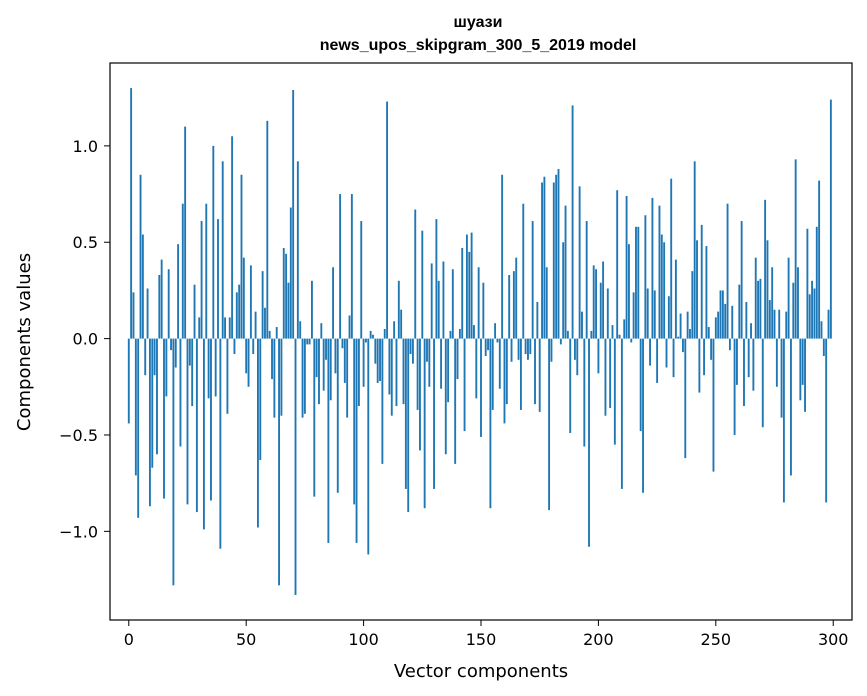 The image size is (867, 696). What do you see at coordinates (85, 146) in the screenshot?
I see `y-tick-label-1: 1.0` at bounding box center [85, 146].